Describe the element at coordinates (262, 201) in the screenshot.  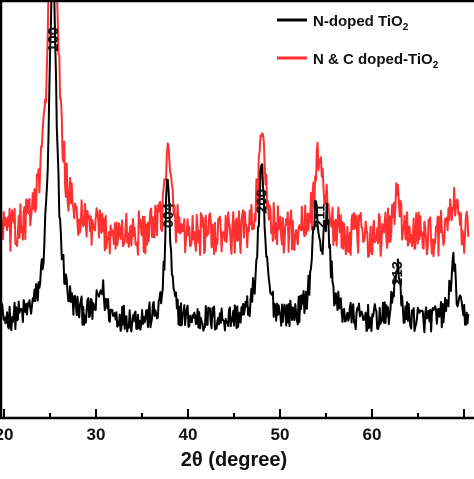
I see `peak-label-200: 200` at that location.